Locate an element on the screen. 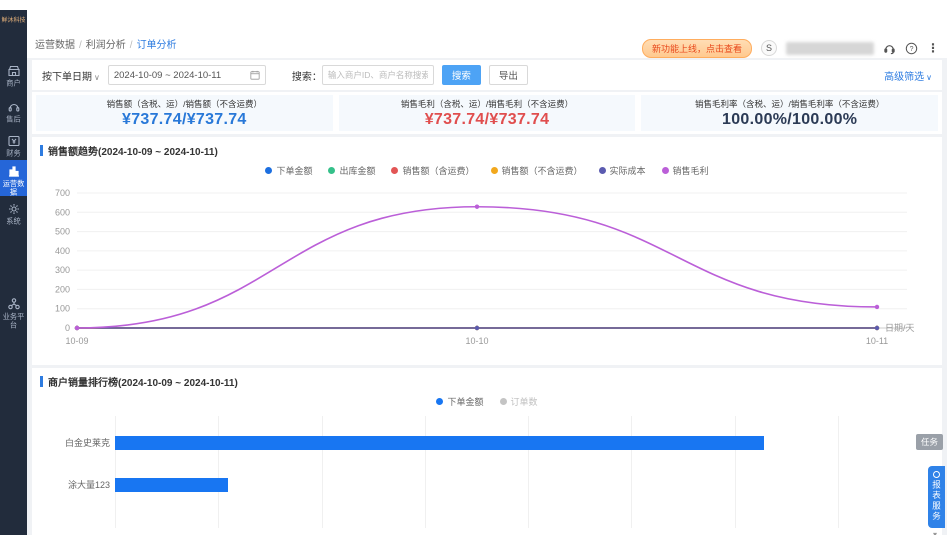 Image resolution: width=950 pixels, height=549 pixels. sidebar-item-system: 系统 is located at coordinates (13, 212).